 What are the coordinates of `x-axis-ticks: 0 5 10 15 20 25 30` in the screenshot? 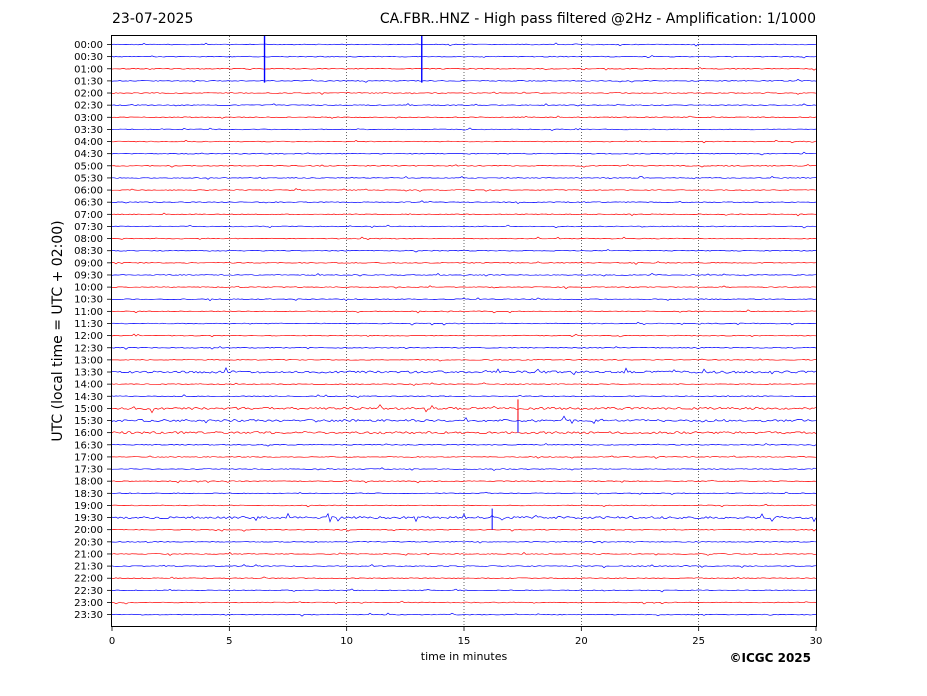 It's located at (466, 637).